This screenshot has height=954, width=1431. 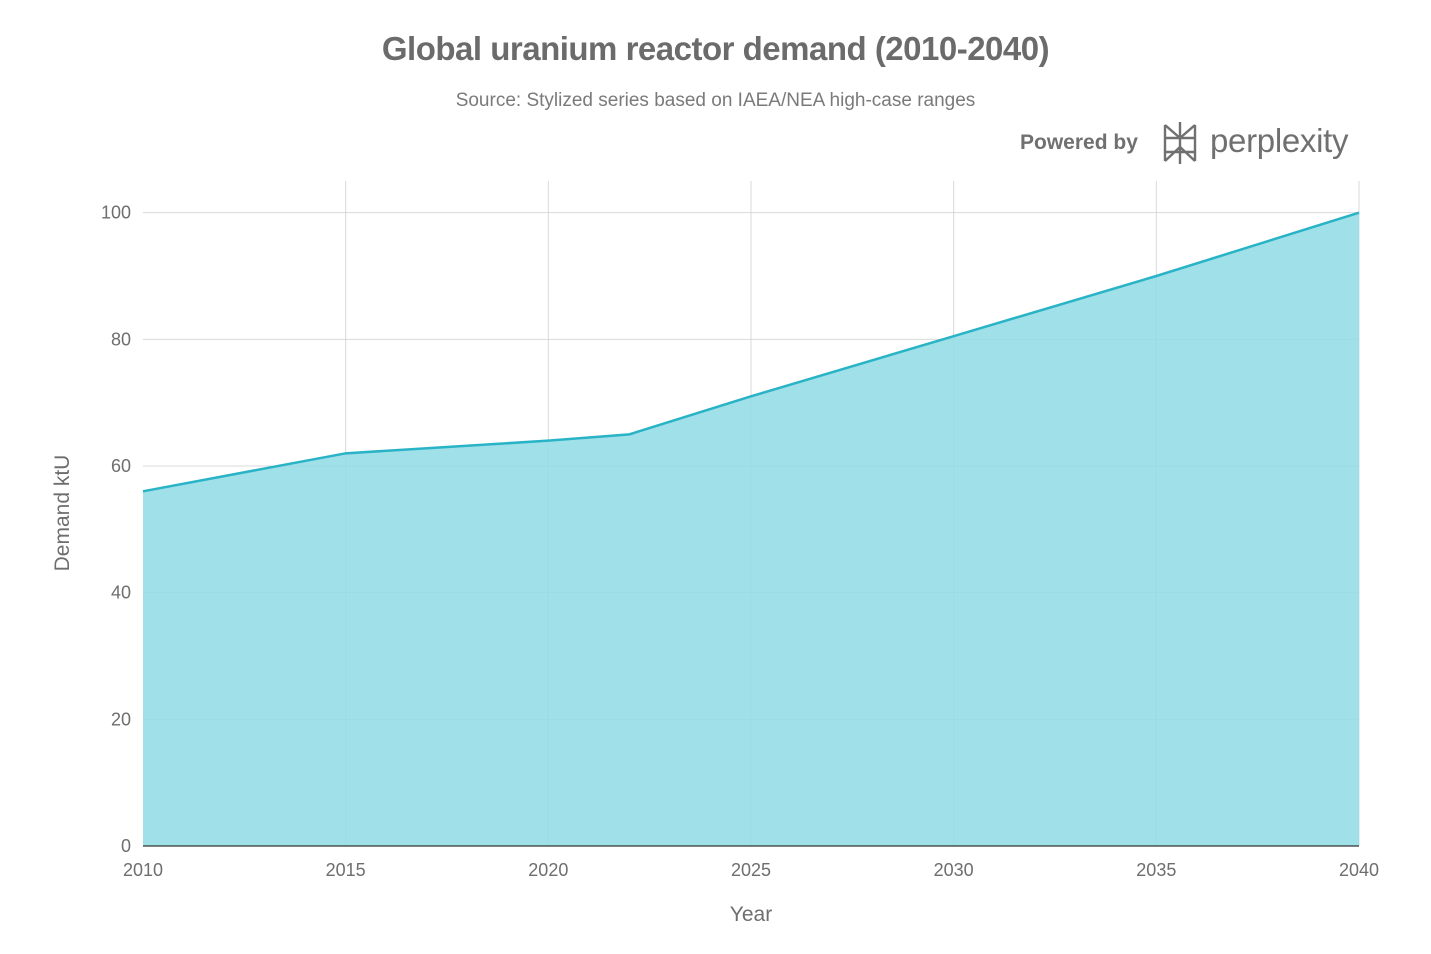 What do you see at coordinates (116, 213) in the screenshot?
I see `y-tick-label: 100` at bounding box center [116, 213].